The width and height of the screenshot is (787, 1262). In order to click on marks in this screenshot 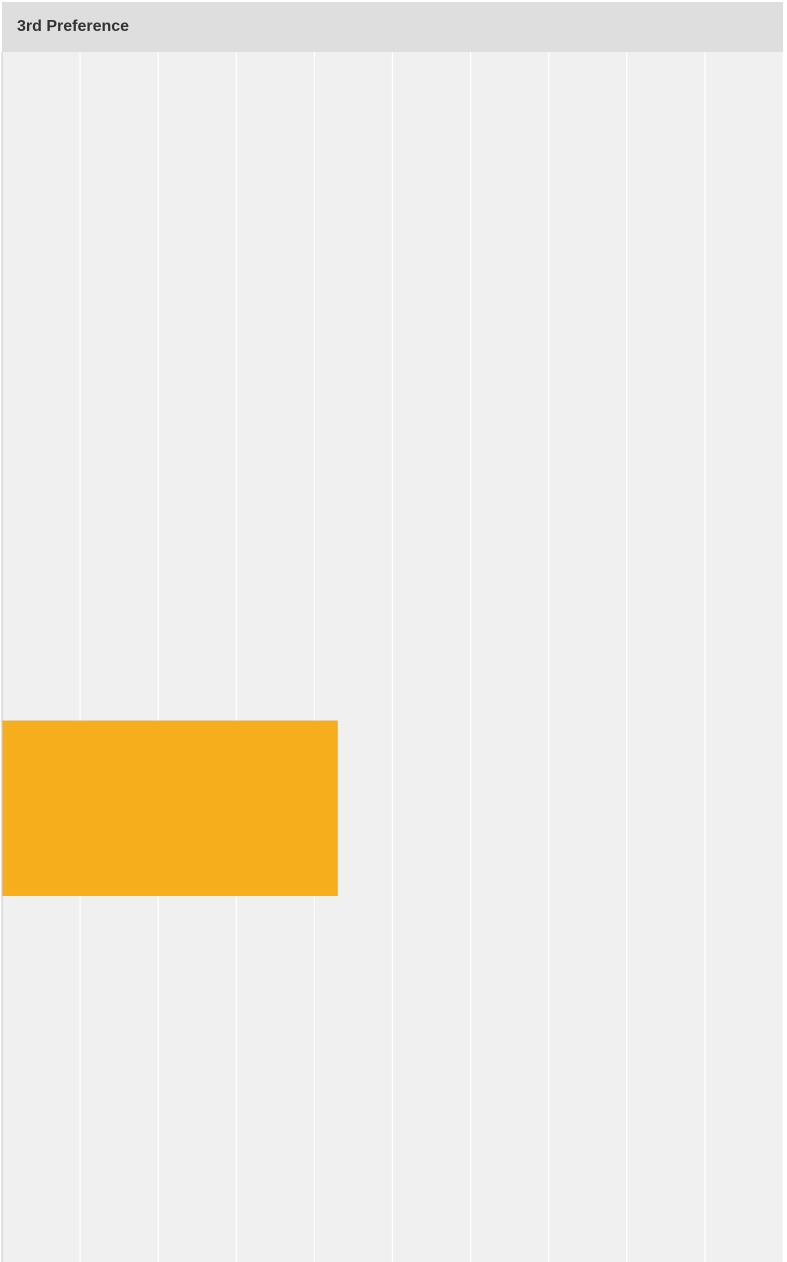, I will do `click(170, 808)`.